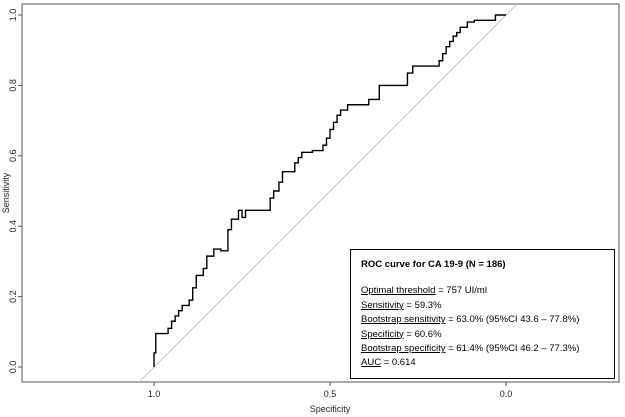 The height and width of the screenshot is (417, 625). Describe the element at coordinates (371, 363) in the screenshot. I see `legend-line-label-5: AUC` at that location.